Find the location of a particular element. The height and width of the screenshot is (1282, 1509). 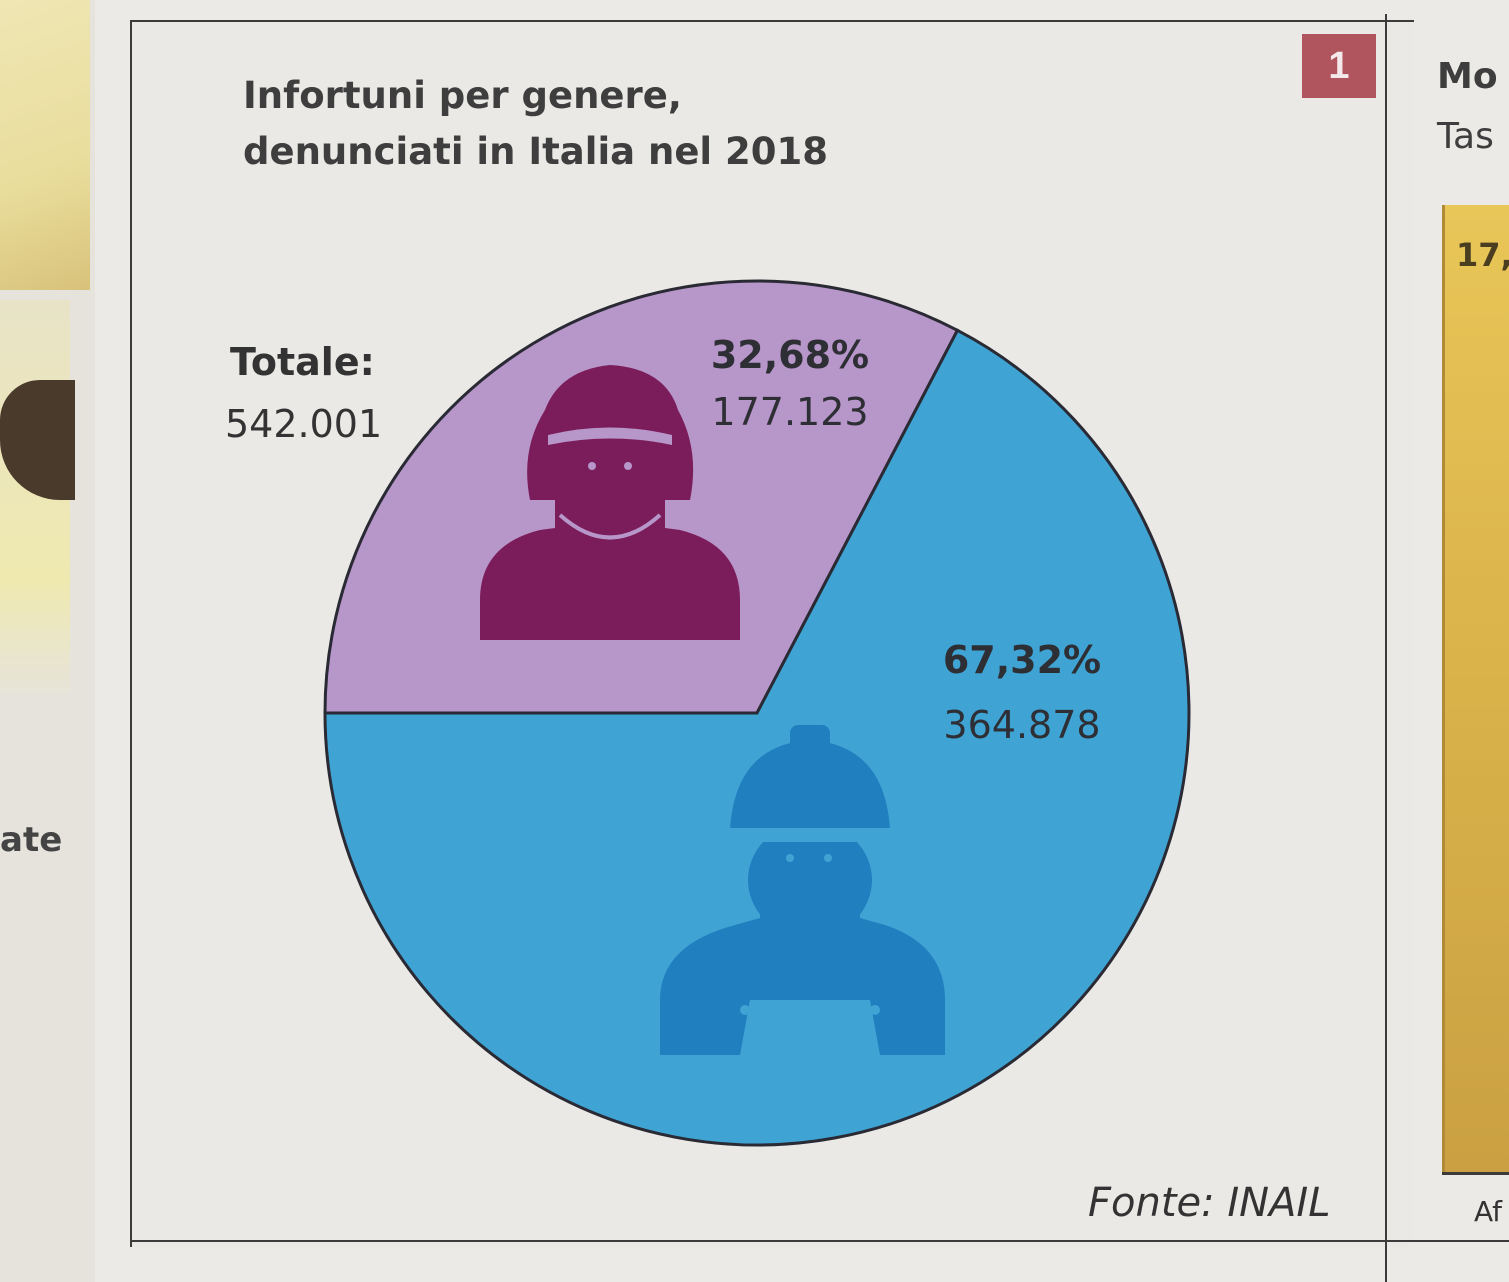

source-note: Fonte: INAIL is located at coordinates (1209, 1203).